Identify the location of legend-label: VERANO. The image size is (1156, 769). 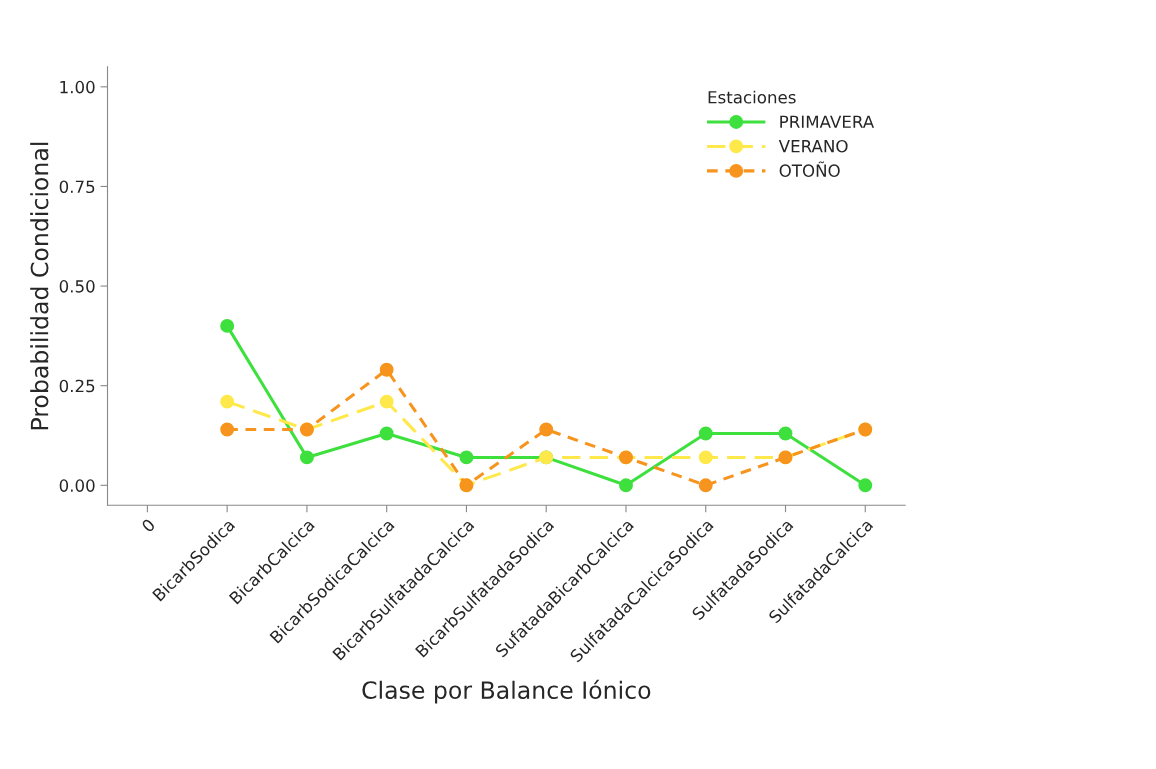
(813, 146).